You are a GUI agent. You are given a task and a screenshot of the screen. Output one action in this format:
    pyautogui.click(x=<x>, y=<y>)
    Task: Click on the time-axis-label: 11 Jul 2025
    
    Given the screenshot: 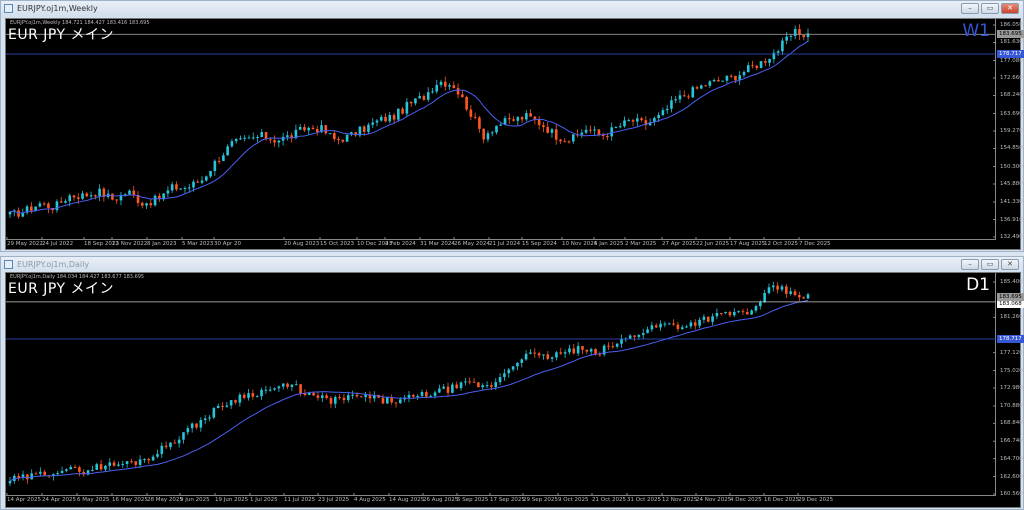 What is the action you would take?
    pyautogui.click(x=300, y=500)
    